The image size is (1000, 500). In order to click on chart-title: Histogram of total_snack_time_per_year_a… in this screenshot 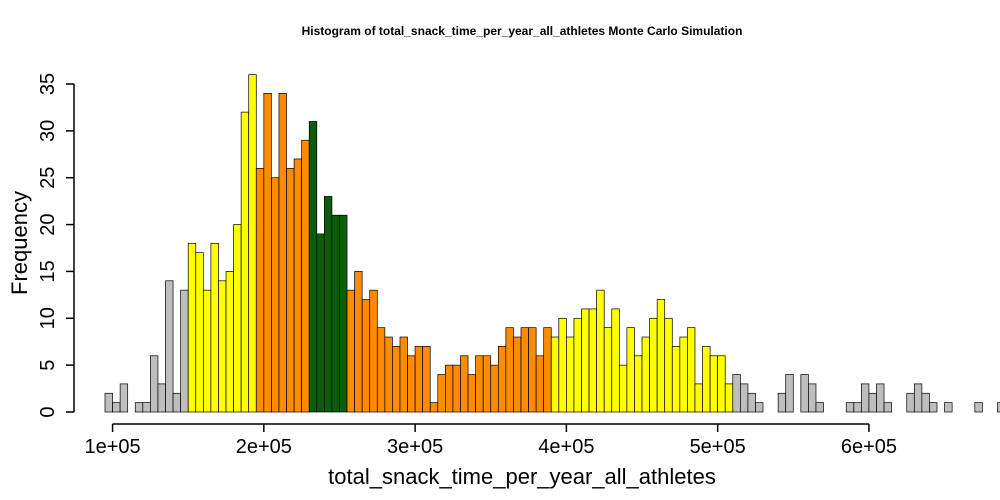, I will do `click(522, 31)`.